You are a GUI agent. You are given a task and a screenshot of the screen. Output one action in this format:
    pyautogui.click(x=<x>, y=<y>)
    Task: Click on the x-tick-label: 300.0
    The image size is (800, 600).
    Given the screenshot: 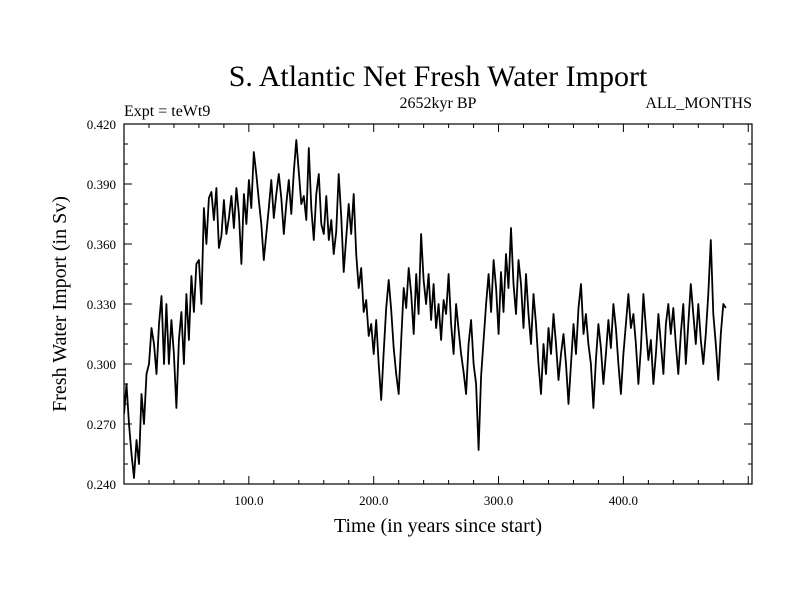 What is the action you would take?
    pyautogui.click(x=498, y=500)
    